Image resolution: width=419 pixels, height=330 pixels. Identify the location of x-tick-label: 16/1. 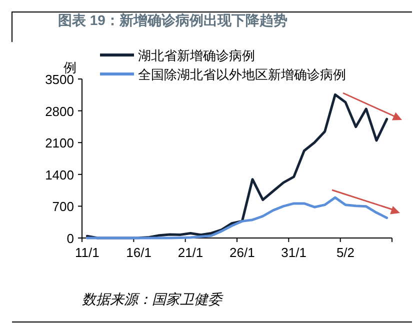
(139, 252).